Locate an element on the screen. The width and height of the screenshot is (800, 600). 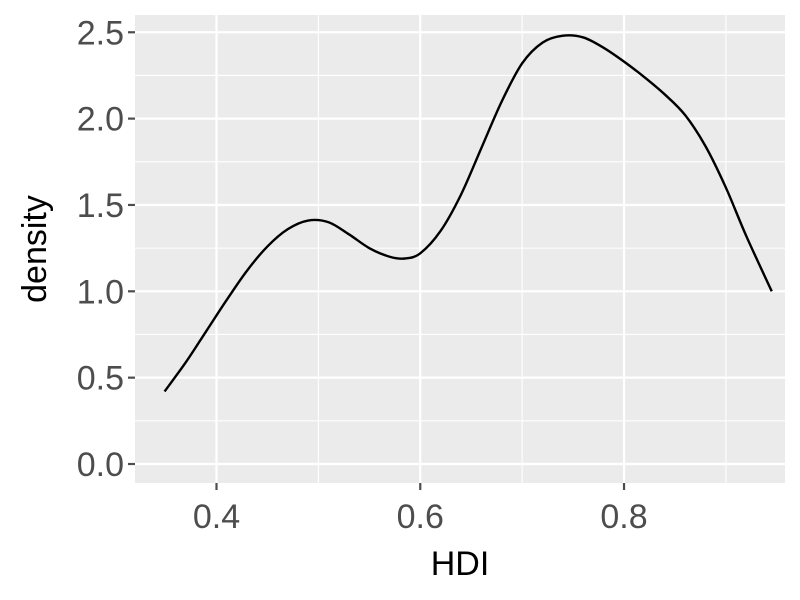
y-tick-label: 1.0 is located at coordinates (100, 292).